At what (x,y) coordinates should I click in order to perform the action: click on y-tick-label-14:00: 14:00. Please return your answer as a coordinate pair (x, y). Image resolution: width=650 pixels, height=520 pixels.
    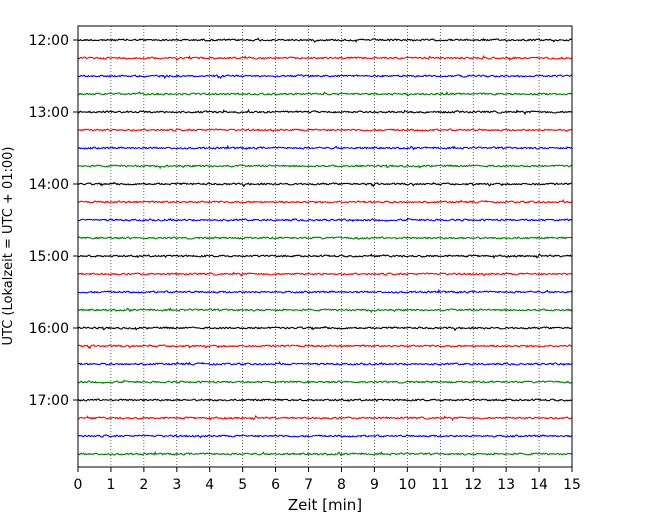
    Looking at the image, I should click on (49, 185).